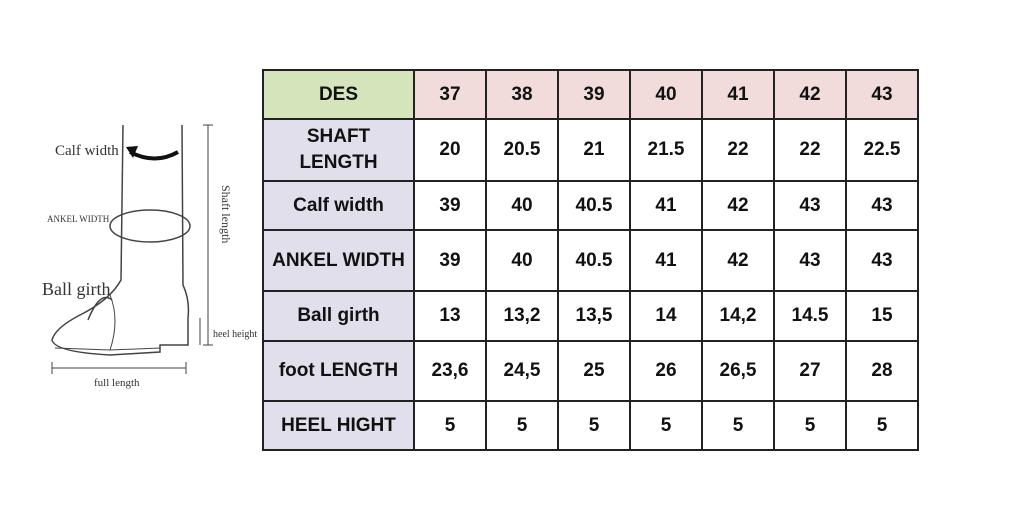 The image size is (1021, 526). I want to click on cell: 14,2, so click(738, 316).